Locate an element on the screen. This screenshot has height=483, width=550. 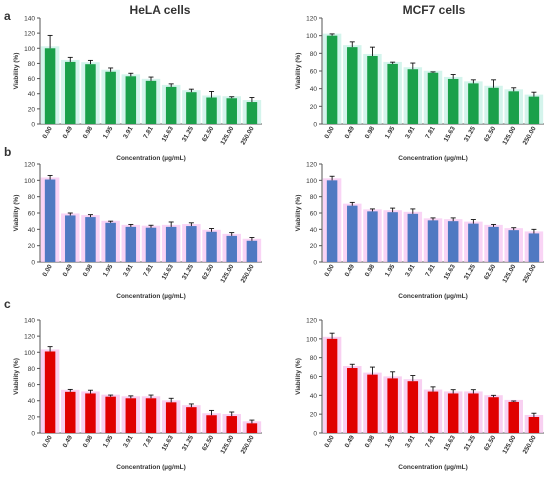
x-tick-label: 15.63 is located at coordinates (168, 443).